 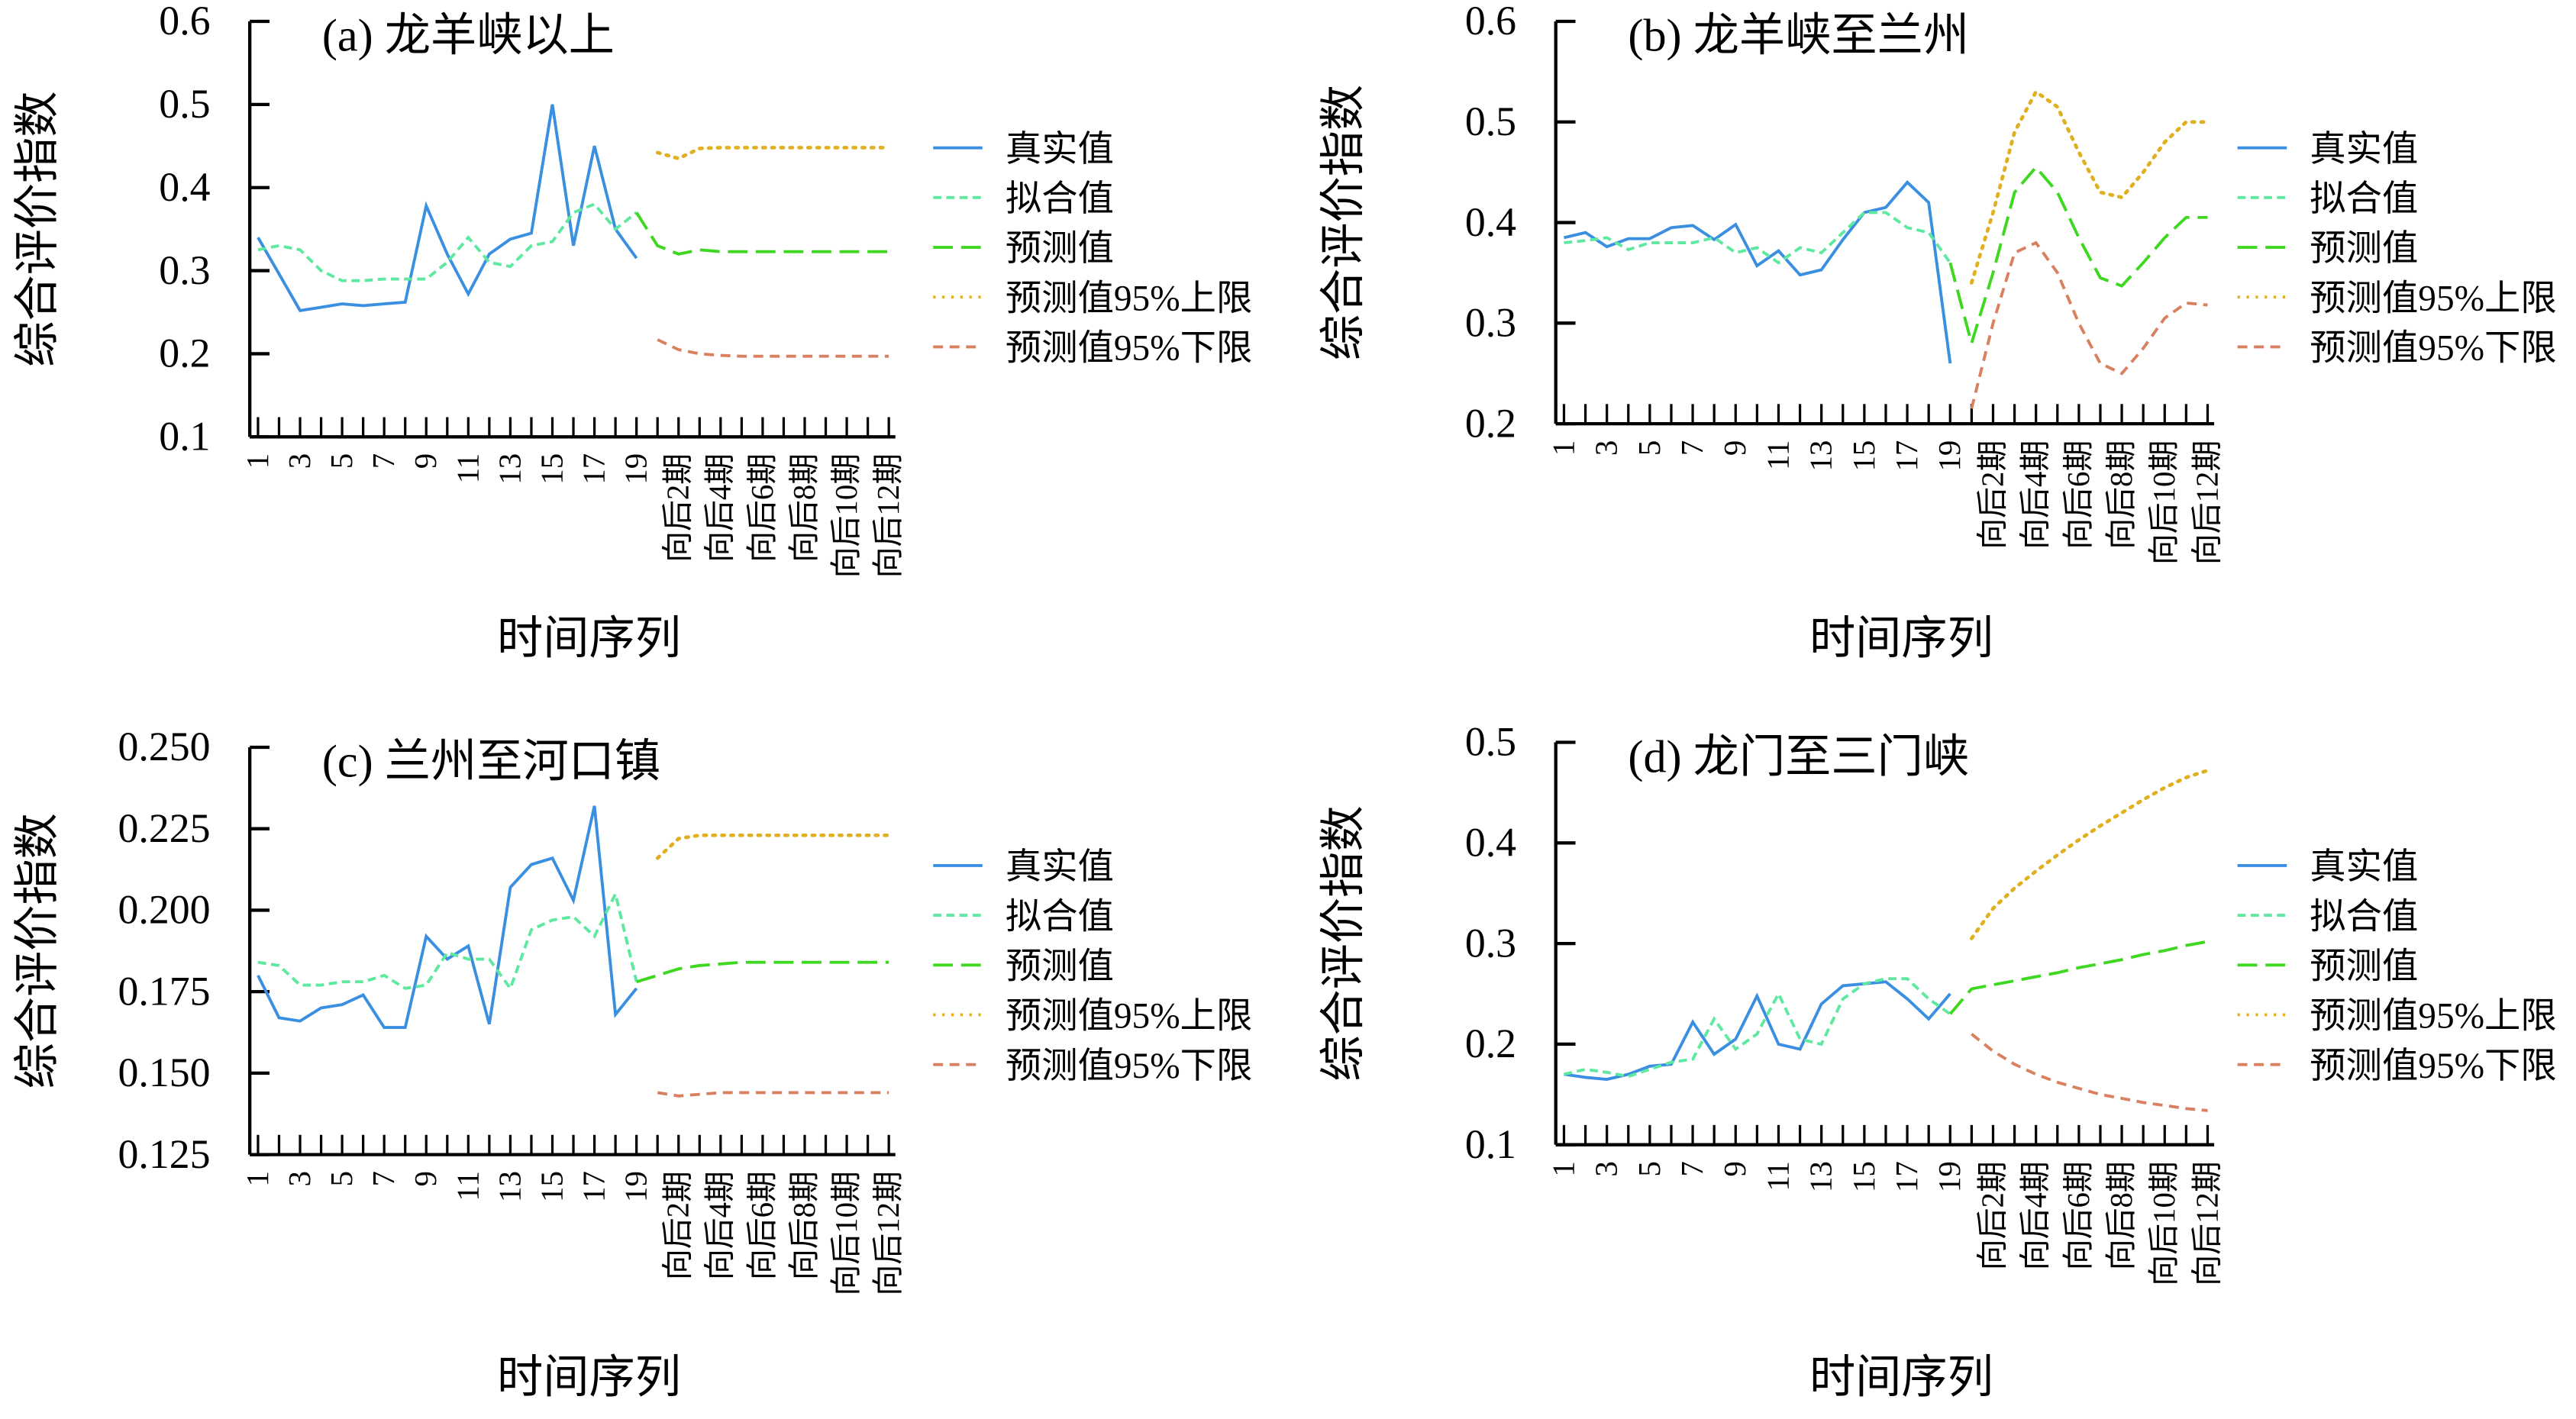 What do you see at coordinates (164, 747) in the screenshot?
I see `y-tick-label: 0.250` at bounding box center [164, 747].